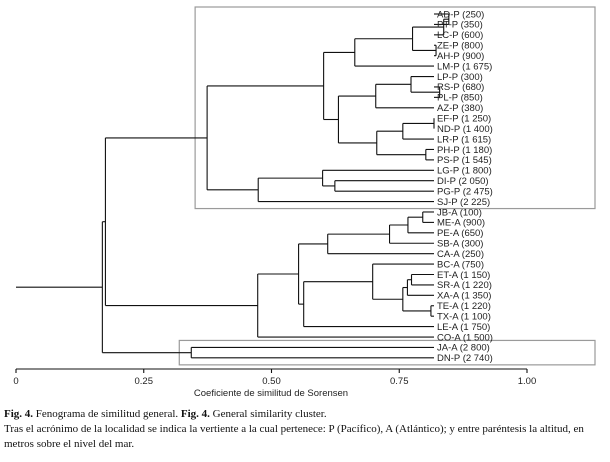  Describe the element at coordinates (460, 108) in the screenshot. I see `leaf-label: AZ-P (380)` at that location.